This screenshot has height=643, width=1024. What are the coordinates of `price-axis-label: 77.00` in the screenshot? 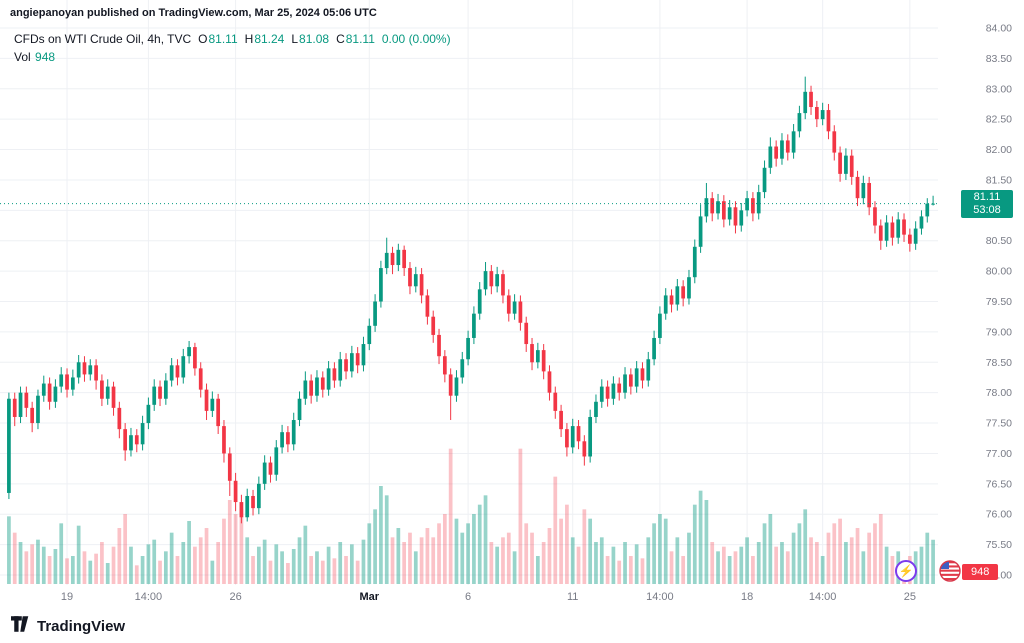 It's located at (999, 454).